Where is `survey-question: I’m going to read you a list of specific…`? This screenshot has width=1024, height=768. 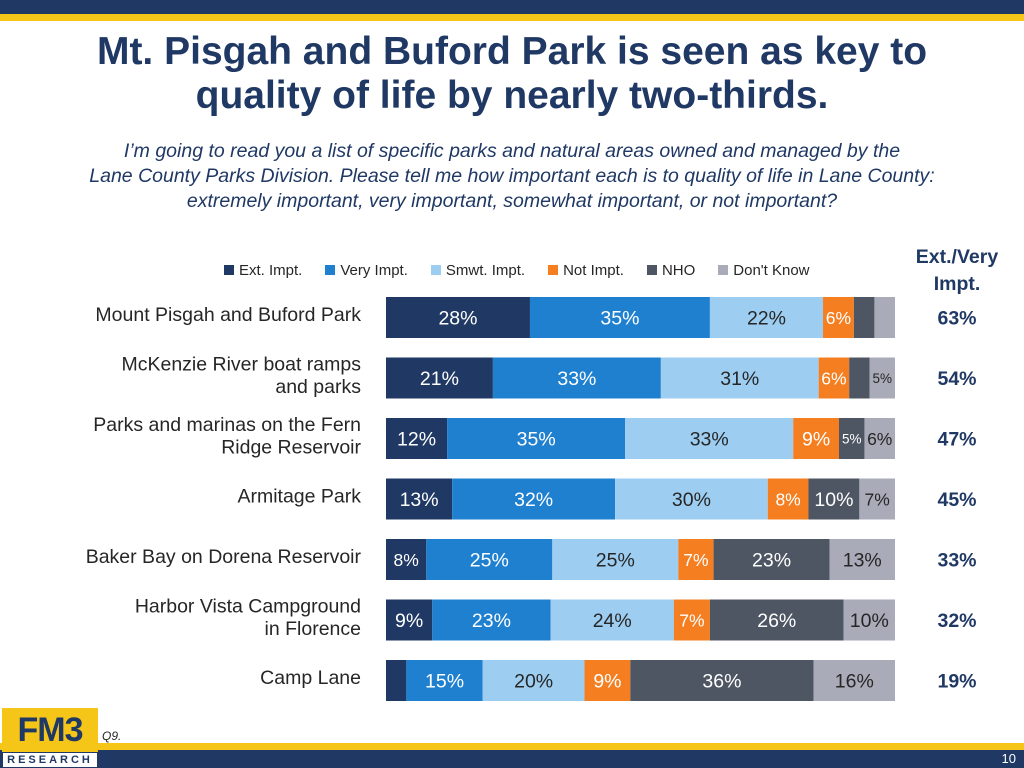
survey-question: I’m going to read you a list of specific… is located at coordinates (512, 176).